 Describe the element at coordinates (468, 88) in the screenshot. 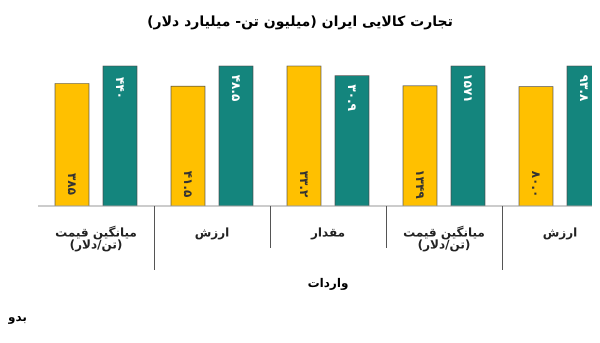

I see `data-label: ۱۵۷۱` at that location.